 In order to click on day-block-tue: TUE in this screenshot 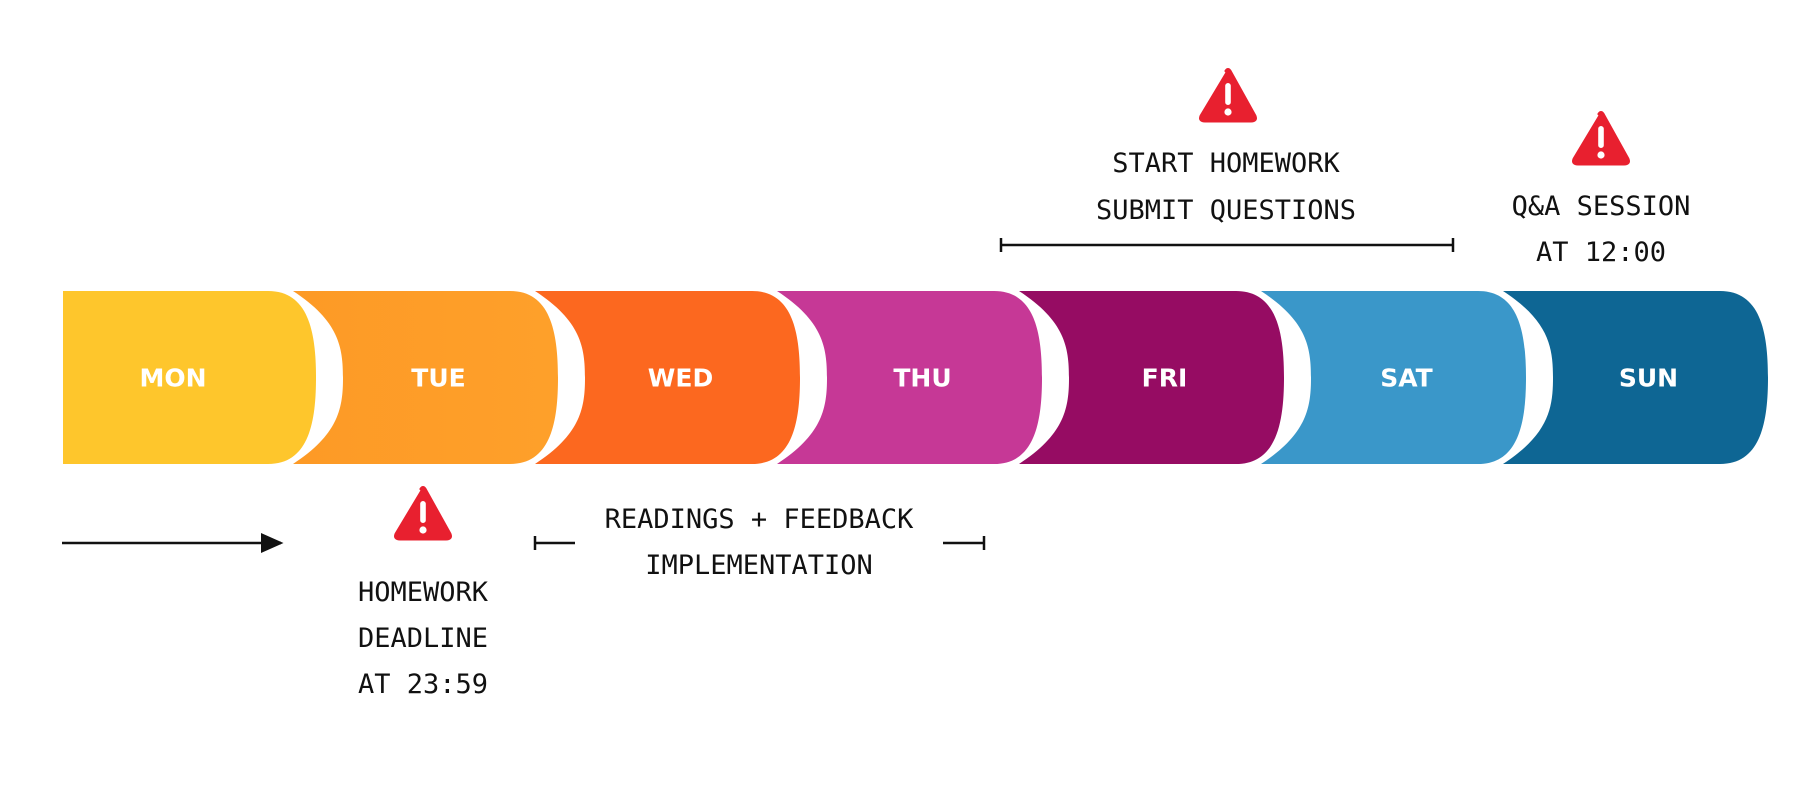, I will do `click(425, 377)`.